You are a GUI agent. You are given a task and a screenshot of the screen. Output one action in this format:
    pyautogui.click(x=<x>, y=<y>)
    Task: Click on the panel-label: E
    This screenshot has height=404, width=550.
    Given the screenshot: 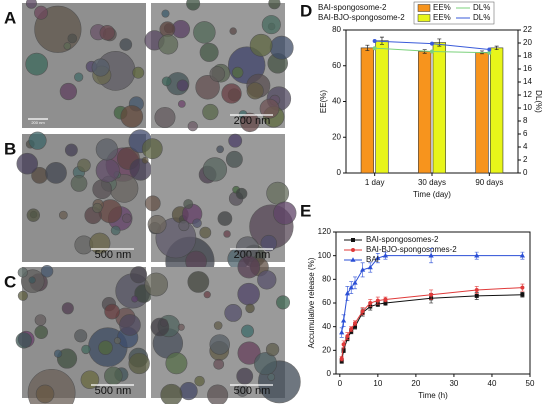 What is the action you would take?
    pyautogui.click(x=305, y=210)
    